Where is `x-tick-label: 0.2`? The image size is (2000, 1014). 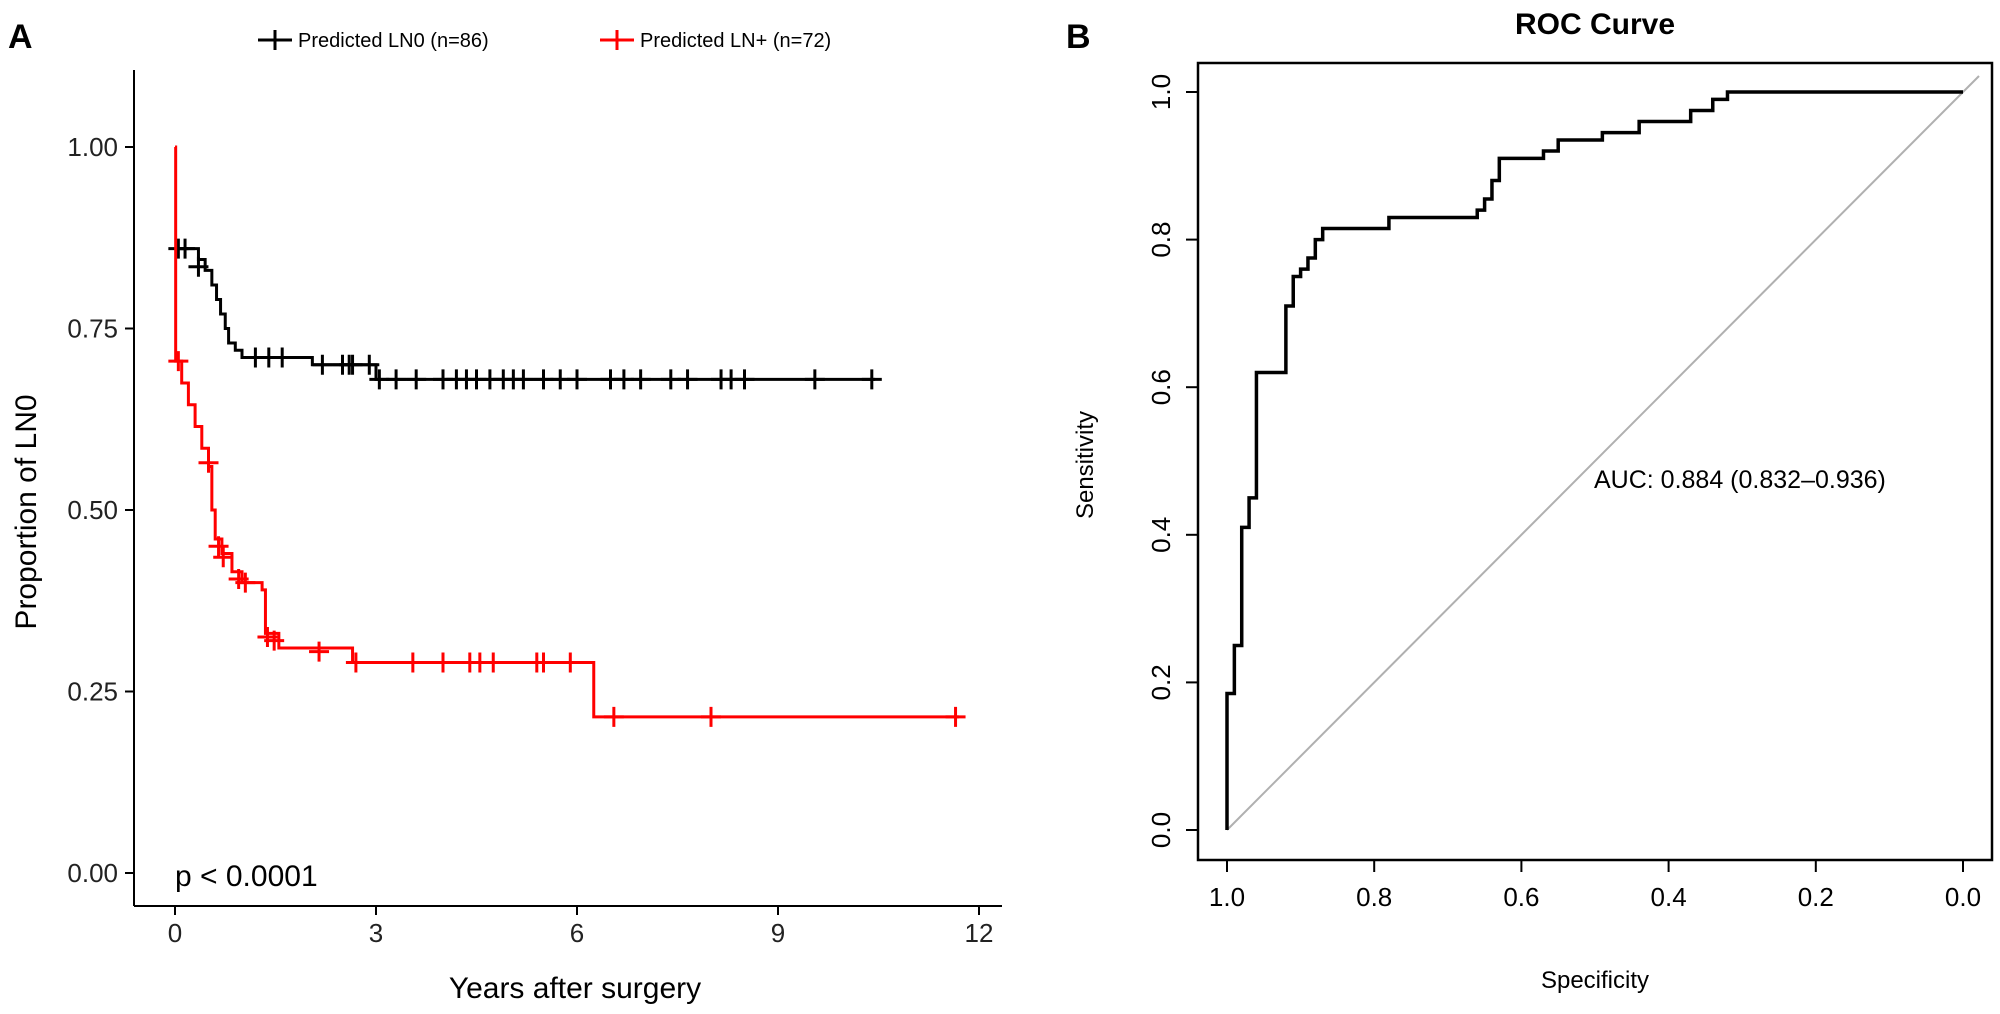
x-tick-label: 0.2 is located at coordinates (1816, 897).